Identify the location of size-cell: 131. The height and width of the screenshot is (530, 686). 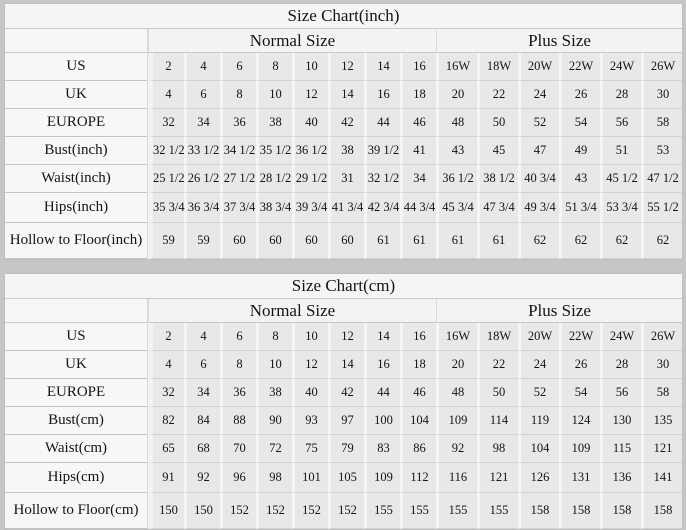
(579, 478).